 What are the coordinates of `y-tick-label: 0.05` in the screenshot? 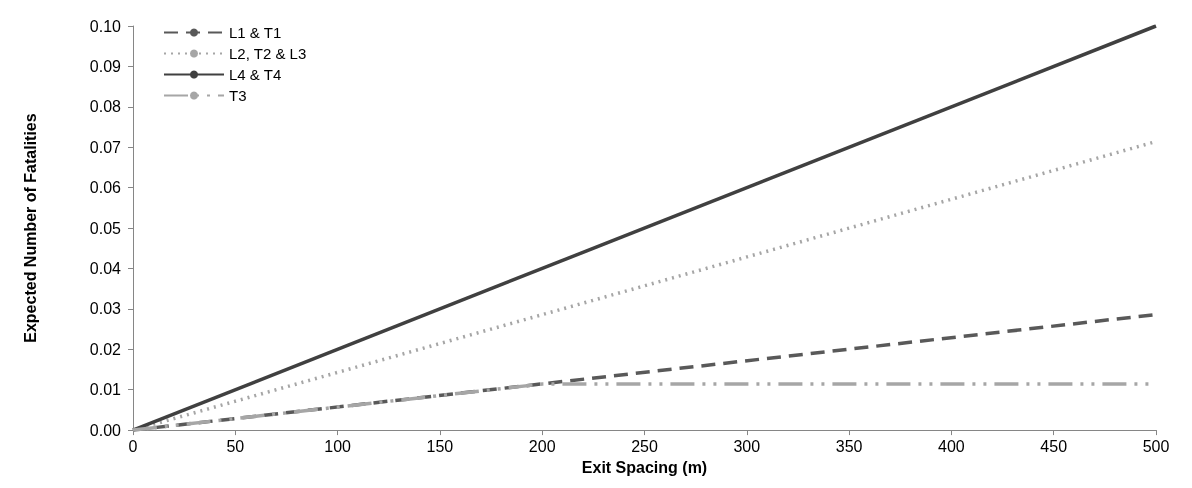 It's located at (105, 228).